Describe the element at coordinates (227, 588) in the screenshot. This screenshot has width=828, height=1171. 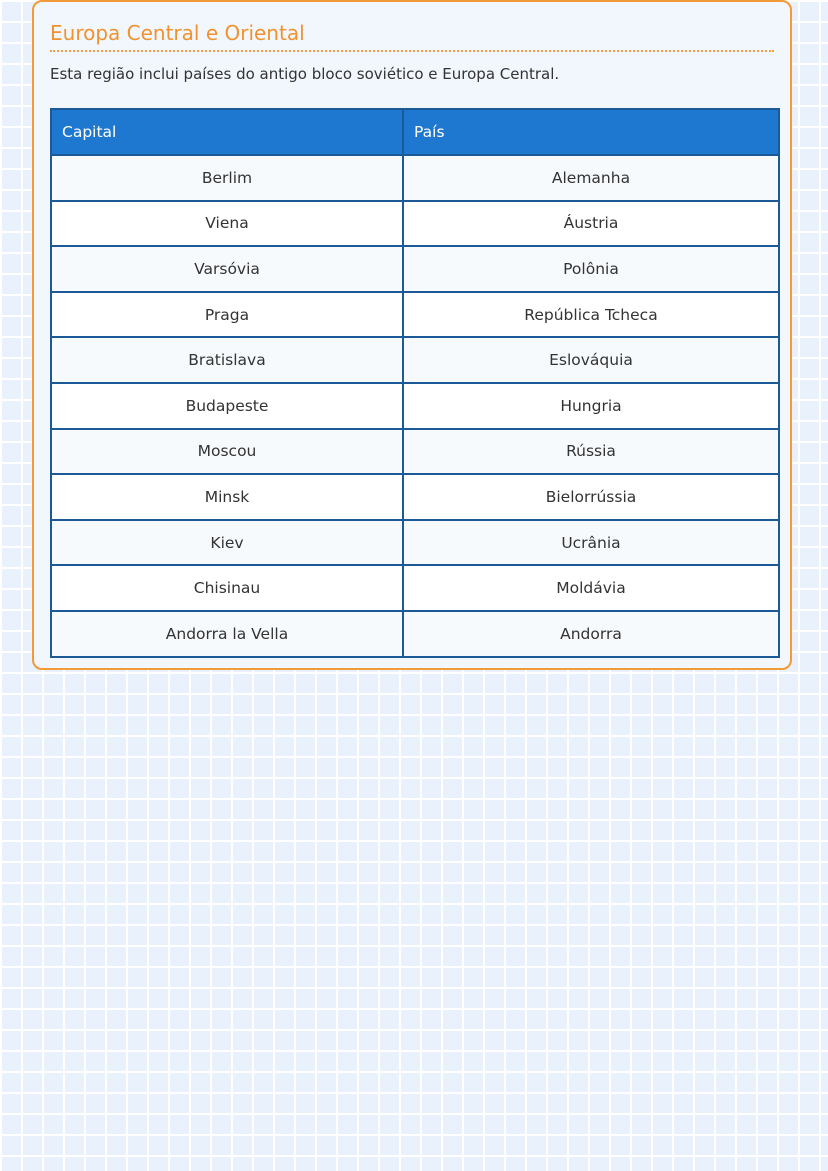
I see `capital-cell: Chisinau` at that location.